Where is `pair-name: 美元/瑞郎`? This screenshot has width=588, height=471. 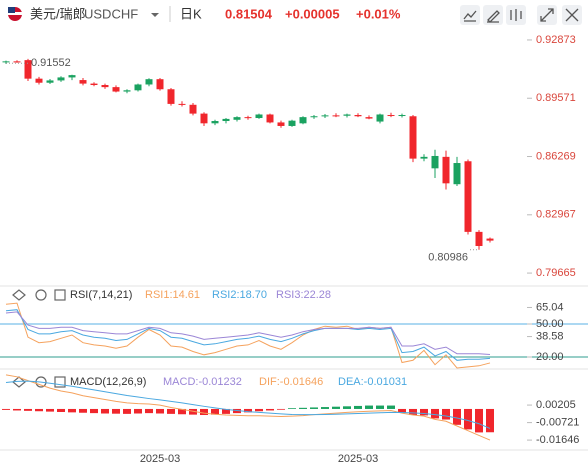
pair-name: 美元/瑞郎 is located at coordinates (58, 13).